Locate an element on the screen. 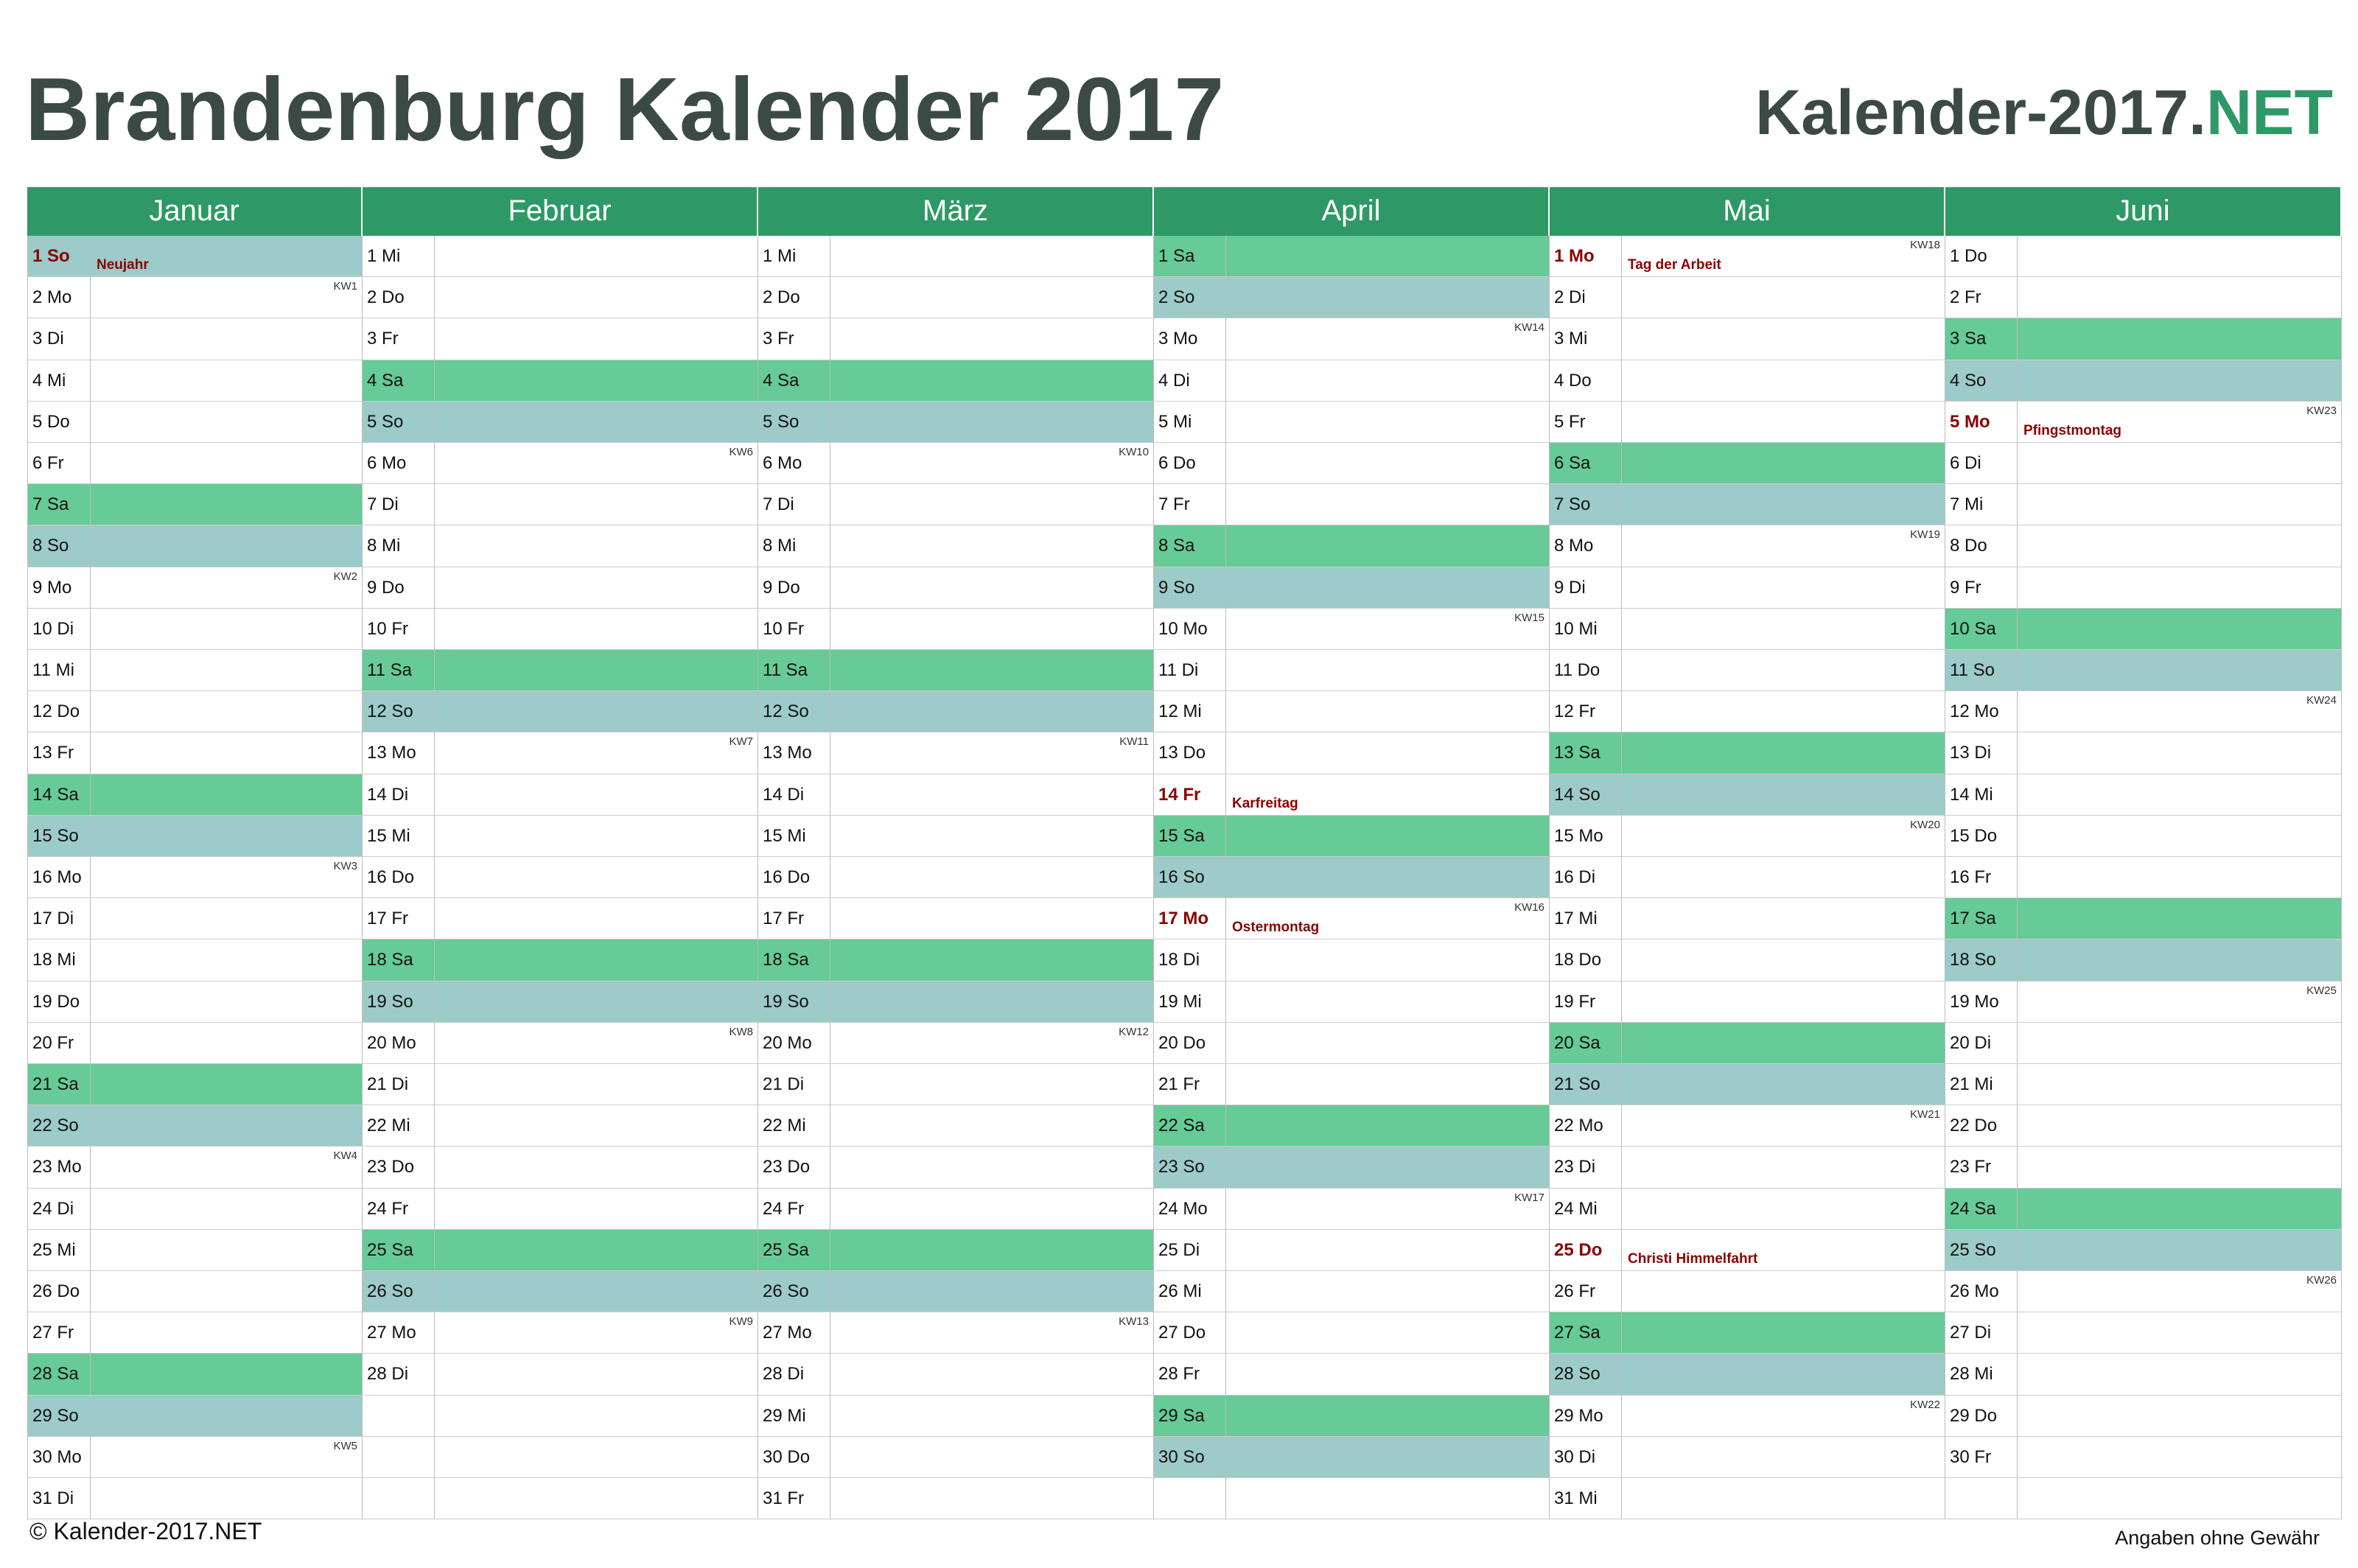 The width and height of the screenshot is (2358, 1568). day-cell: 28 Mi is located at coordinates (1981, 1375).